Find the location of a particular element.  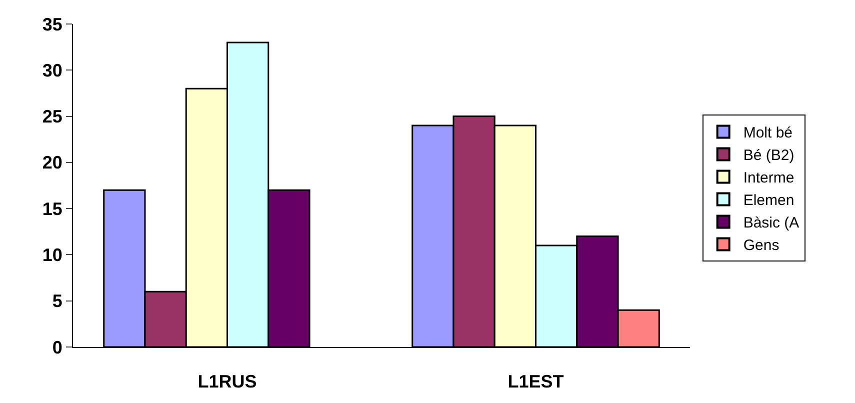

legend-label: Bàsic (A is located at coordinates (771, 223).